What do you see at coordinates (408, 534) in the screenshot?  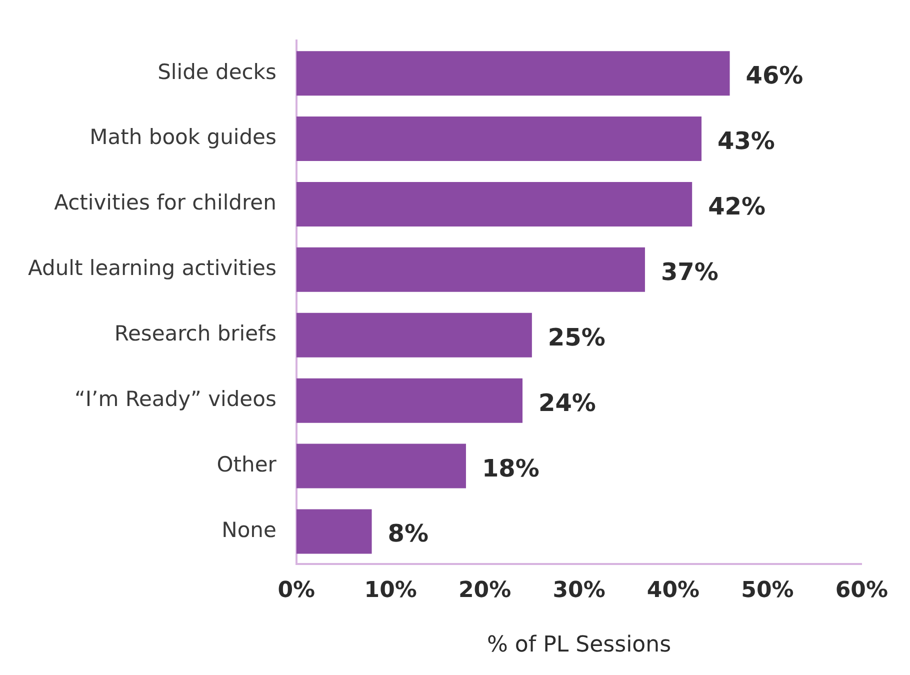 I see `data-label: 8%` at bounding box center [408, 534].